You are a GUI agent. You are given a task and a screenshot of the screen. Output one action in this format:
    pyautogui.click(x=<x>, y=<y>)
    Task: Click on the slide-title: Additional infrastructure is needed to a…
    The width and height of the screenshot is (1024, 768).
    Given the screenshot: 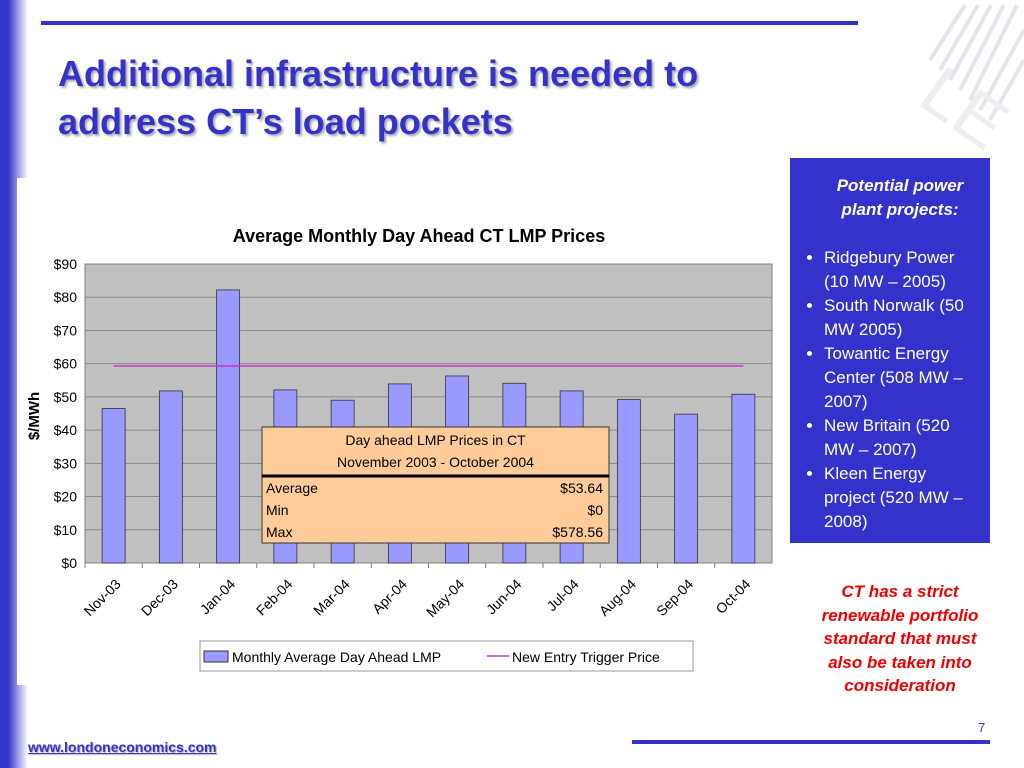 What is the action you would take?
    pyautogui.click(x=378, y=98)
    